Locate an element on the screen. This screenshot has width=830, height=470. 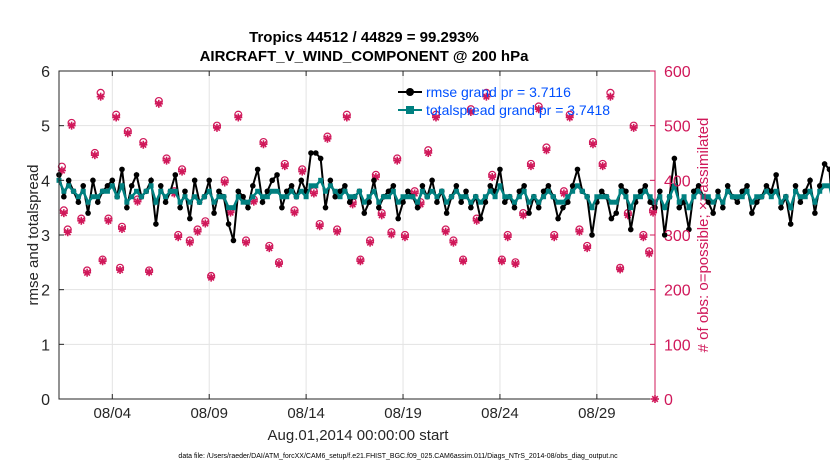
y2-tick-label: 200 is located at coordinates (677, 291).